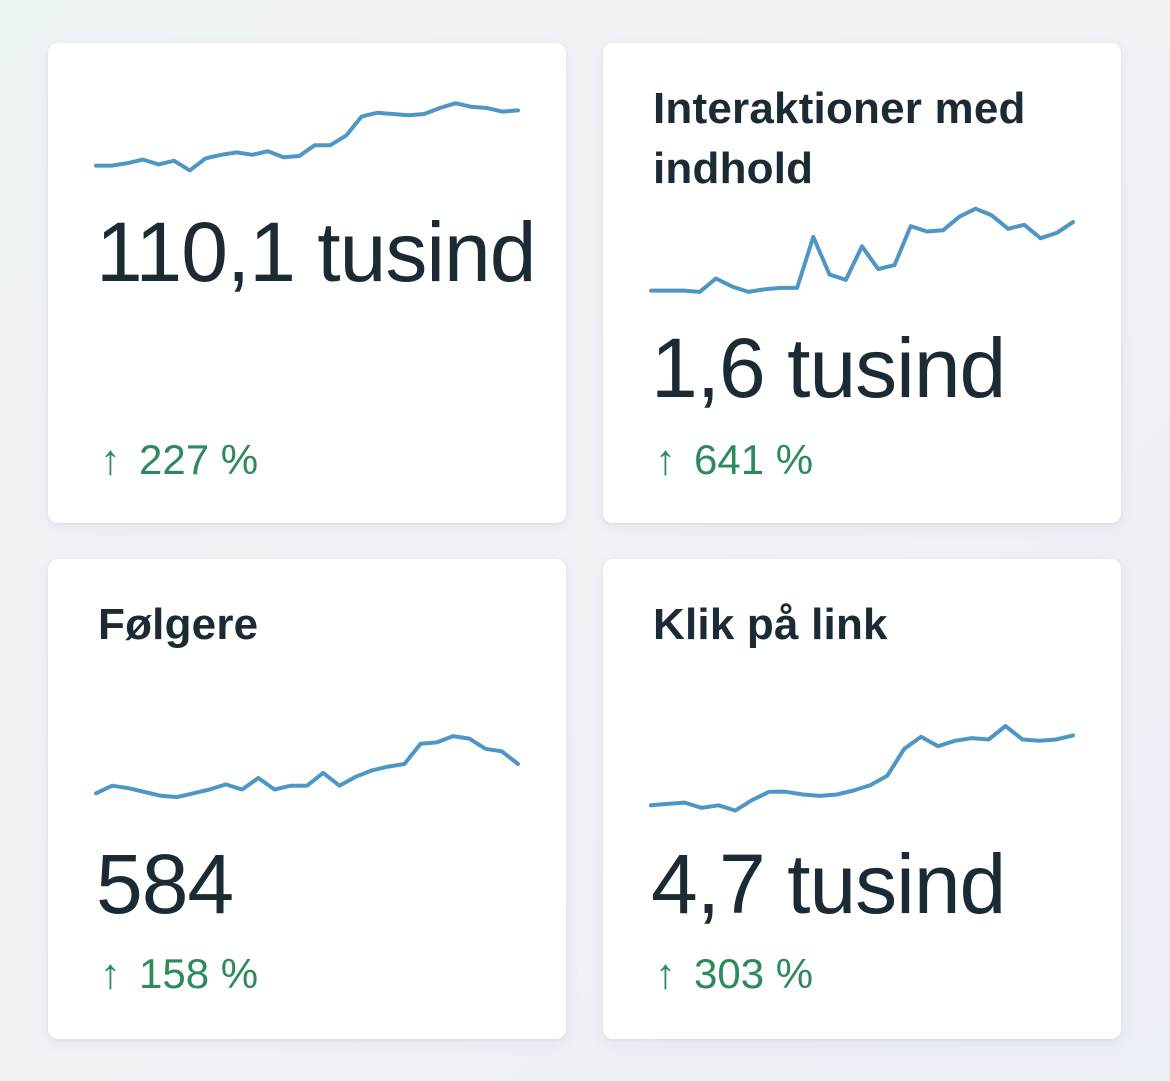  I want to click on stat-title: Klik på link, so click(770, 624).